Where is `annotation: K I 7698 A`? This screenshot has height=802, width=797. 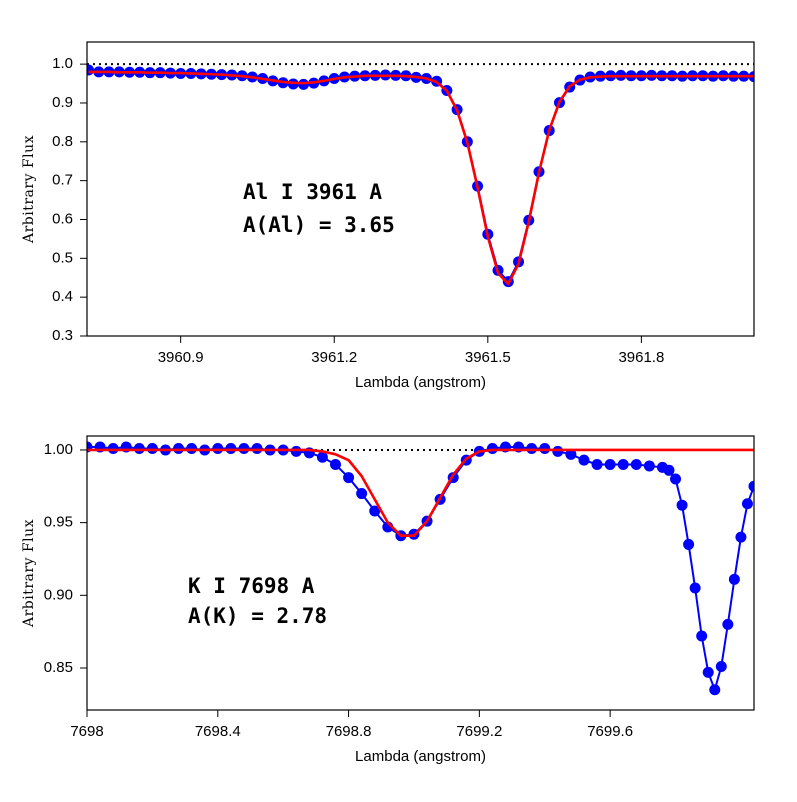
annotation: K I 7698 A is located at coordinates (251, 586).